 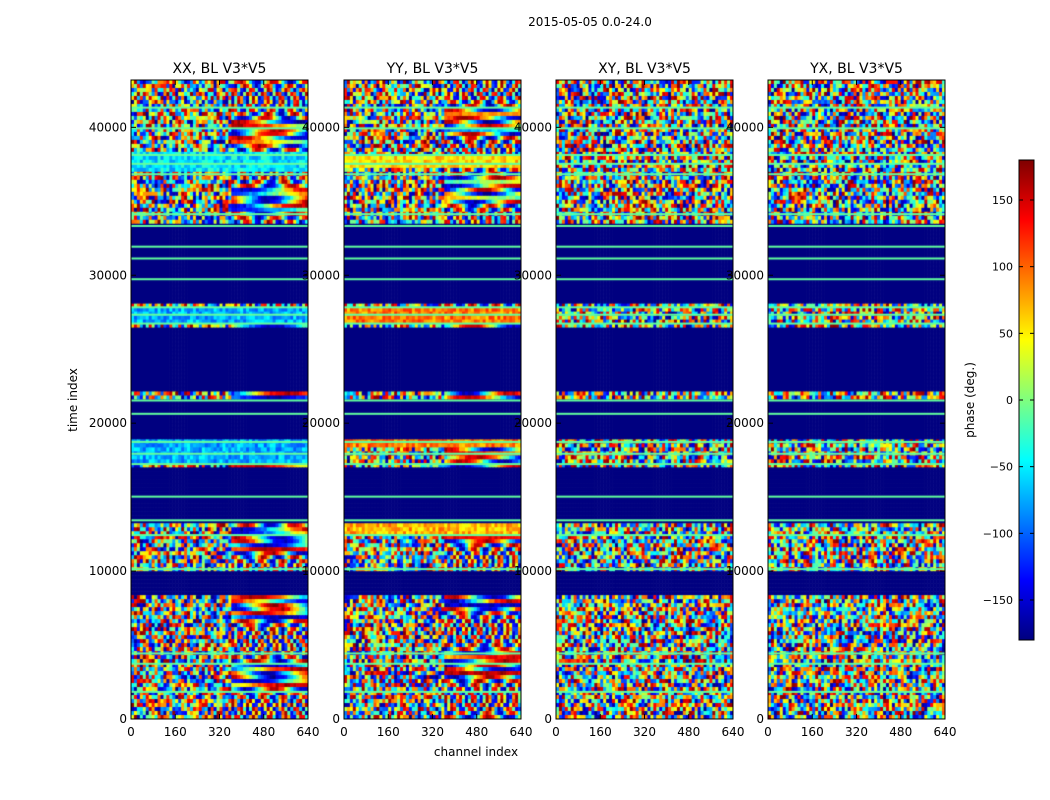 What do you see at coordinates (856, 69) in the screenshot?
I see `panel-title: YX, BL V3*V5` at bounding box center [856, 69].